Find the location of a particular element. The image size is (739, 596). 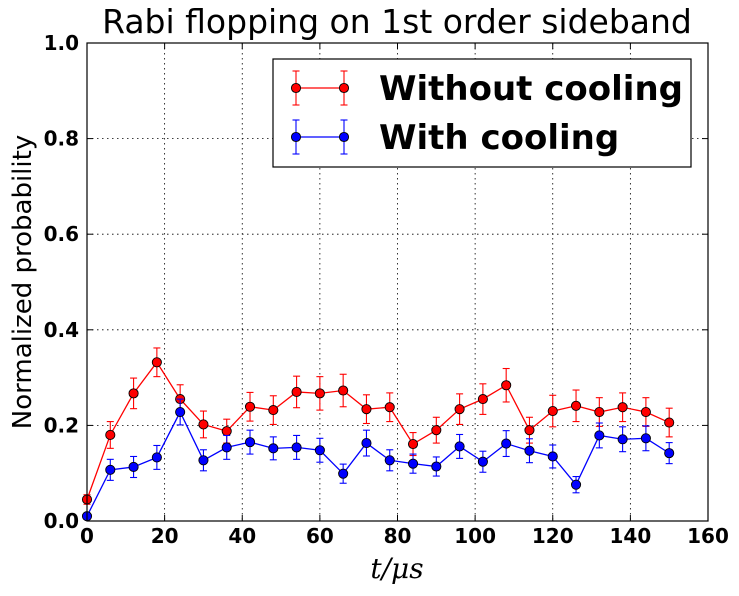

y-axis-label: Normalized probability is located at coordinates (23, 282).